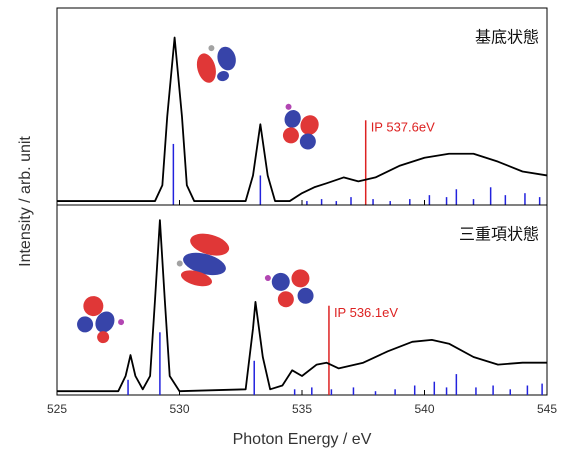  I want to click on x-tick-label: 525, so click(57, 409).